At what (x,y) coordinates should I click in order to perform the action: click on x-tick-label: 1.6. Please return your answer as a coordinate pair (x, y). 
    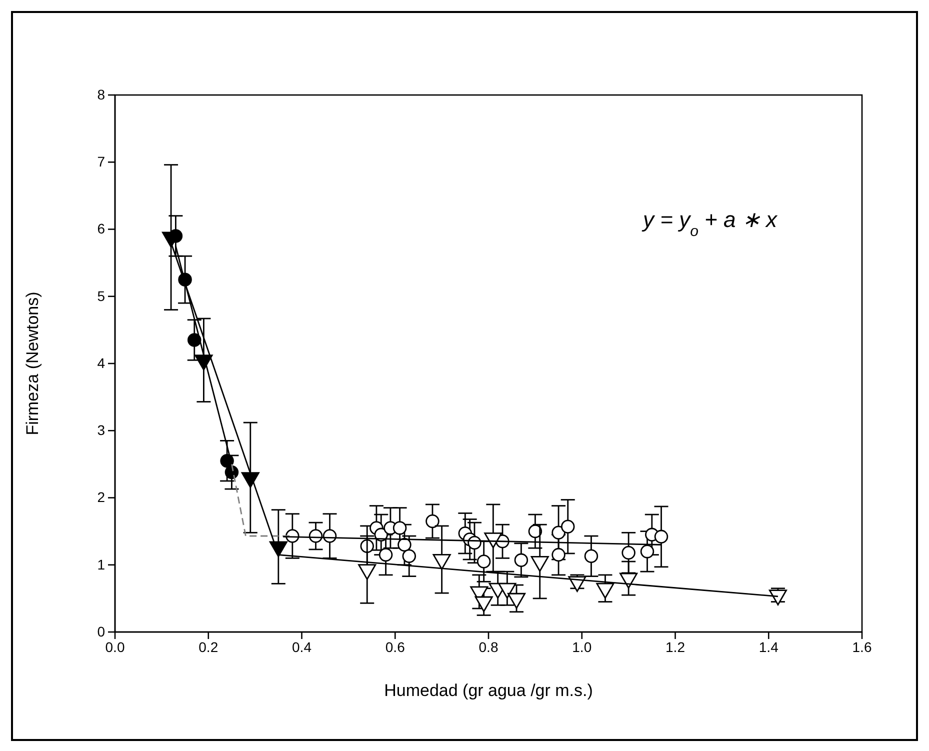
    Looking at the image, I should click on (862, 646).